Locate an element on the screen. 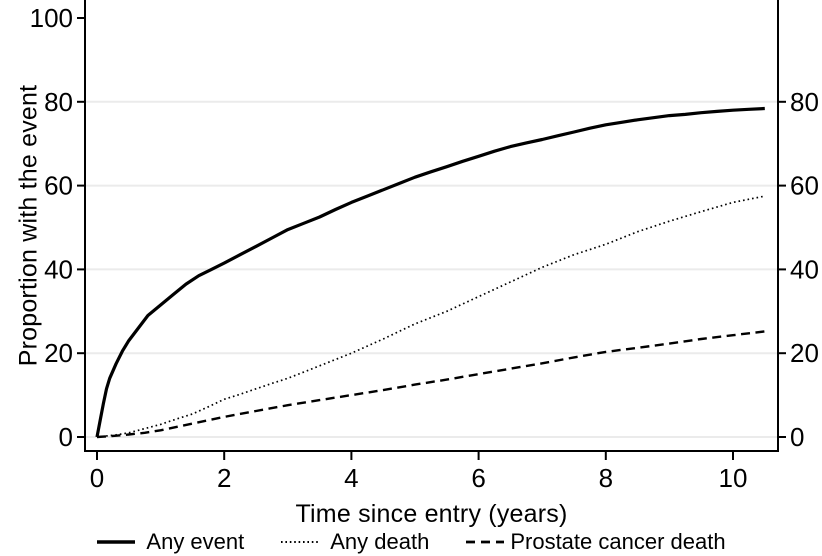  y-axis-right-tick-label: 20 is located at coordinates (804, 353).